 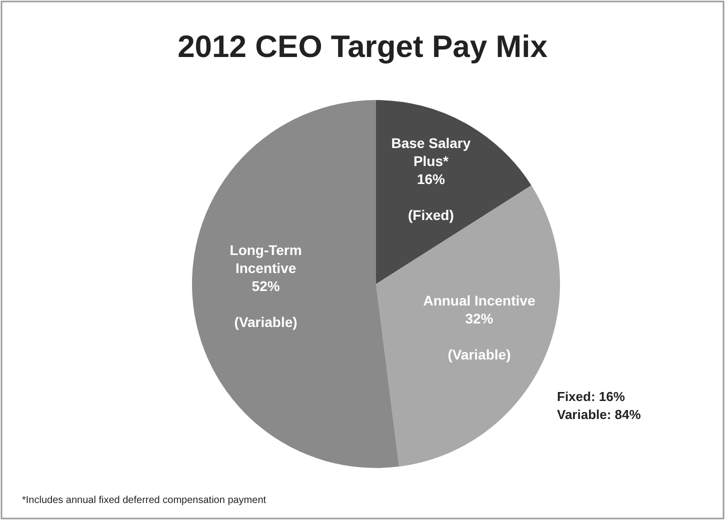 What do you see at coordinates (266, 286) in the screenshot?
I see `data-label: 52%` at bounding box center [266, 286].